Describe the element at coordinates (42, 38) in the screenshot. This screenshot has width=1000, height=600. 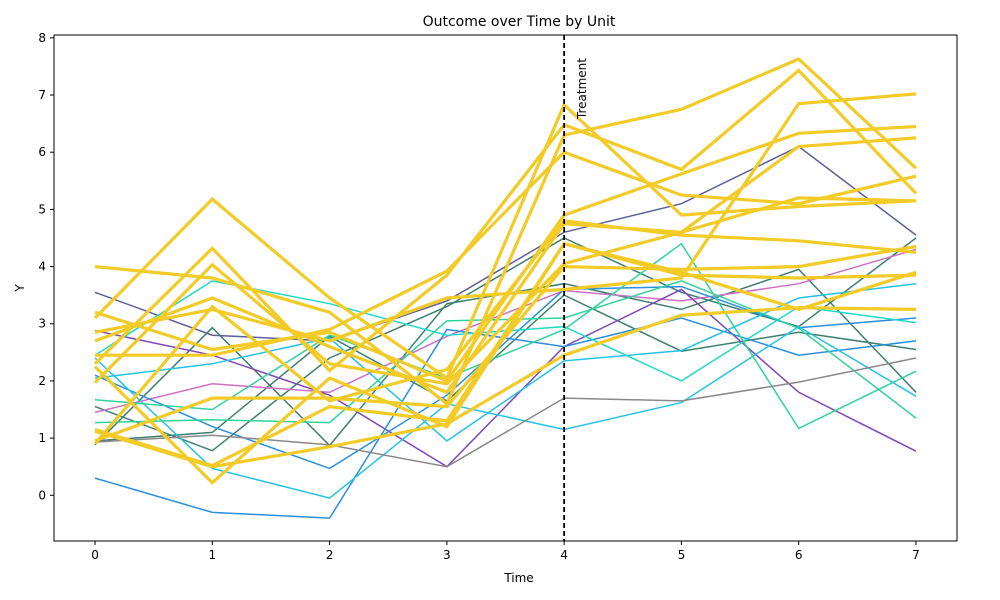
I see `y-tick-label: 8` at that location.